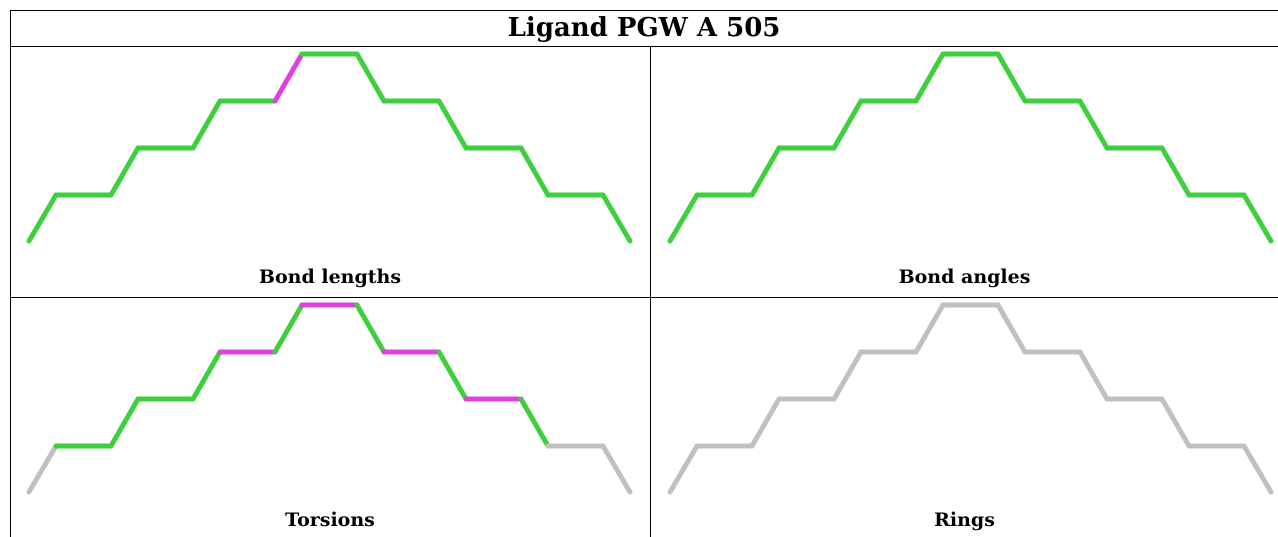 This screenshot has height=537, width=1278. Describe the element at coordinates (847, 375) in the screenshot. I see `bond-5-na` at that location.